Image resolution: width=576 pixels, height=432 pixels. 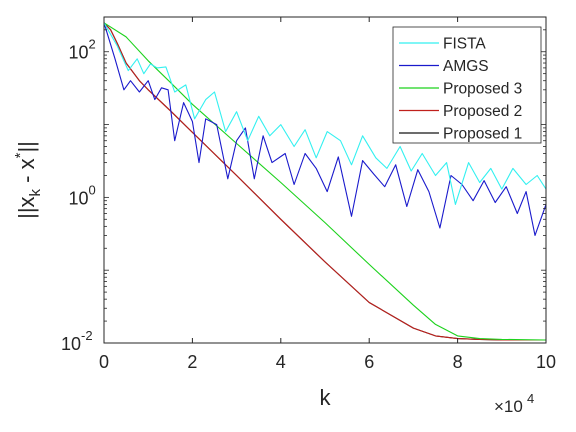 I want to click on y-tick-label: 10 -2, so click(x=77, y=341).